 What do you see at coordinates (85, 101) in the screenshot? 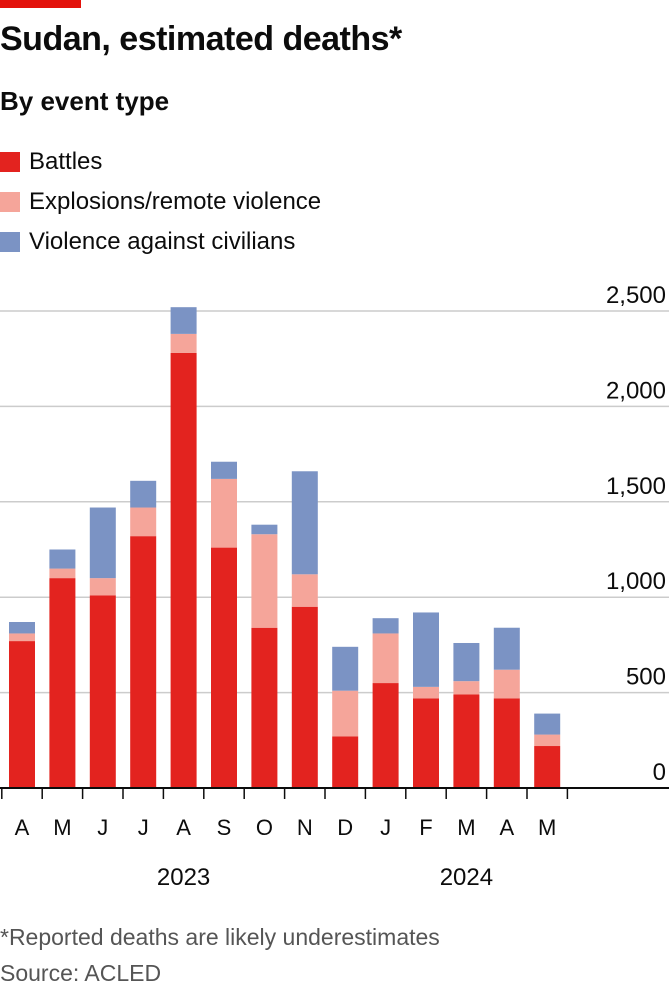
I see `chart-subtitle: By event type` at bounding box center [85, 101].